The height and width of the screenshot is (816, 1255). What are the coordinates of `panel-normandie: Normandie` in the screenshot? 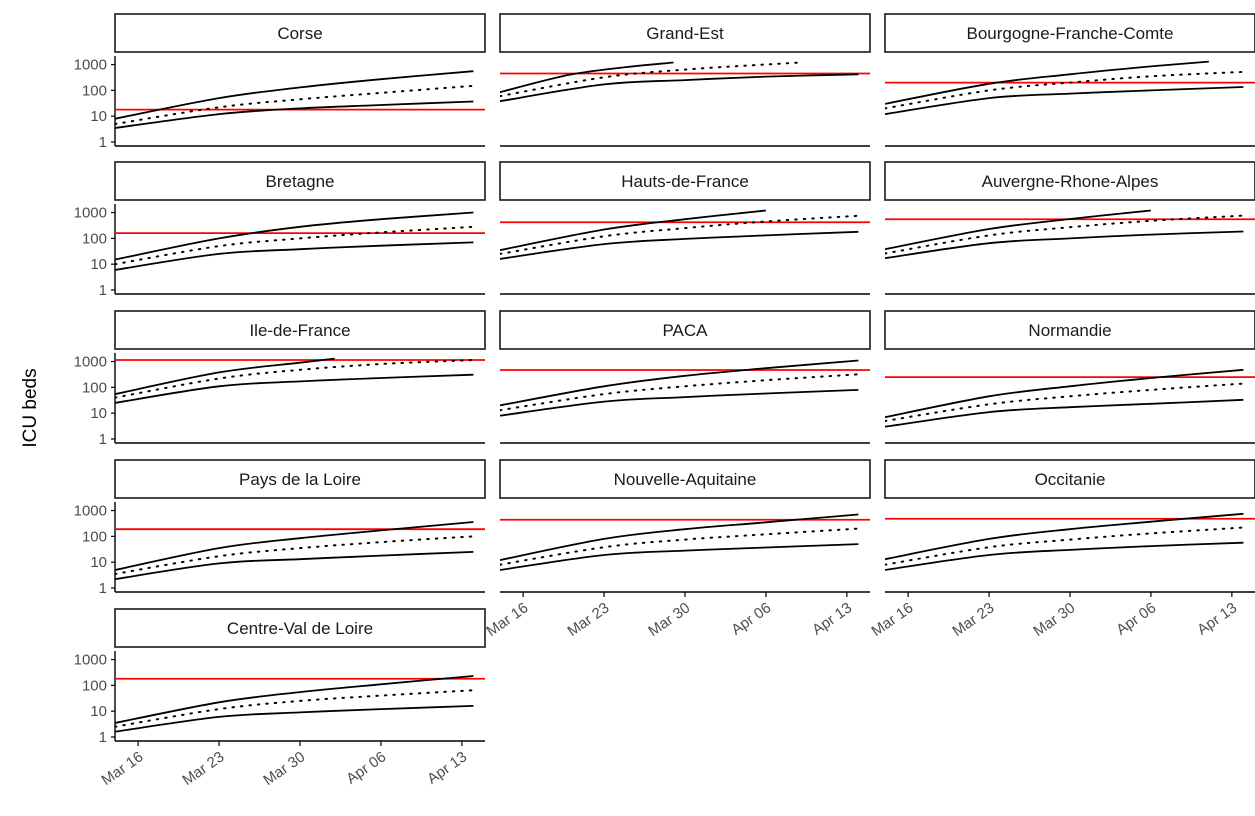 It's located at (1069, 377).